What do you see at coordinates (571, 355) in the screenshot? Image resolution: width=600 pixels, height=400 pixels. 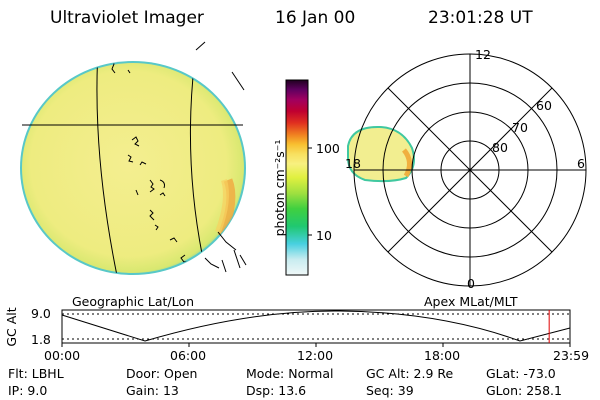 I see `timeline-xtick-4: 23:59` at bounding box center [571, 355].